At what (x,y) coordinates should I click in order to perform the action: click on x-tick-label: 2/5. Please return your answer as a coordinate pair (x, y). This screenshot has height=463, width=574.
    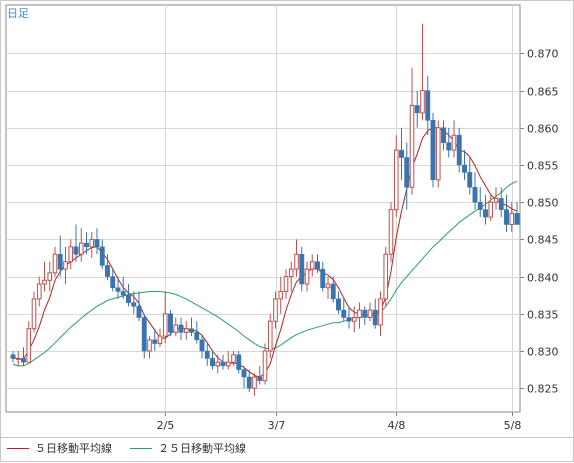
    Looking at the image, I should click on (166, 425).